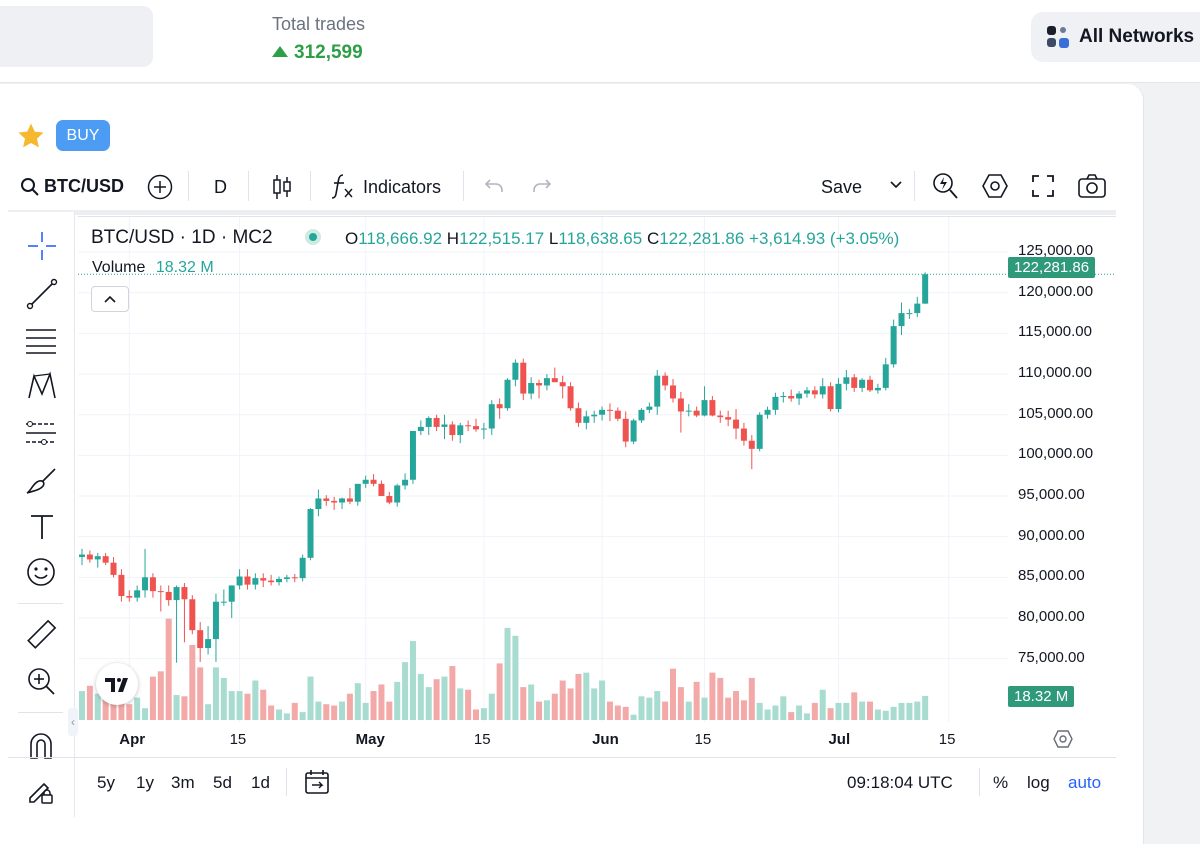  I want to click on pattern-xabcd-icon, so click(42, 386).